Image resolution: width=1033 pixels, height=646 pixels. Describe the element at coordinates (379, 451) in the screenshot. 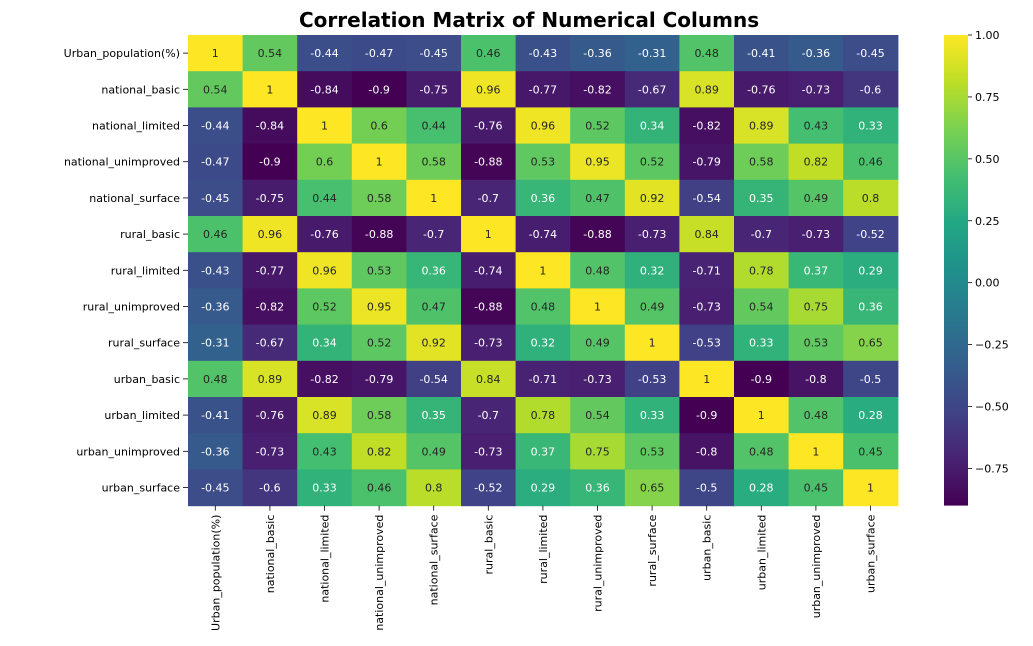

I see `cell-value-label: 0.82` at that location.